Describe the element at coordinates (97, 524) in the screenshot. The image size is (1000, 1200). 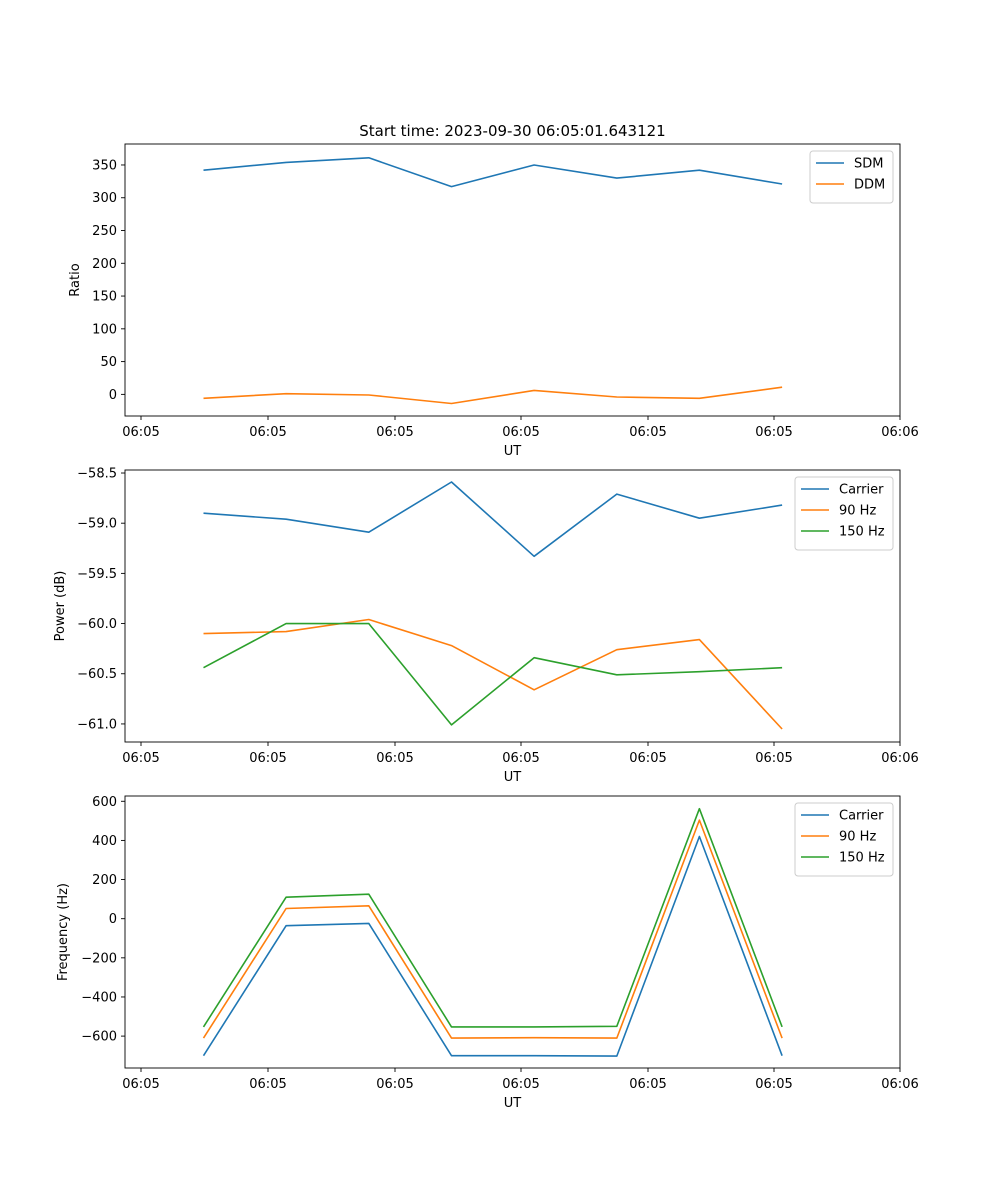
I see `y-tick-label: −59.0` at that location.